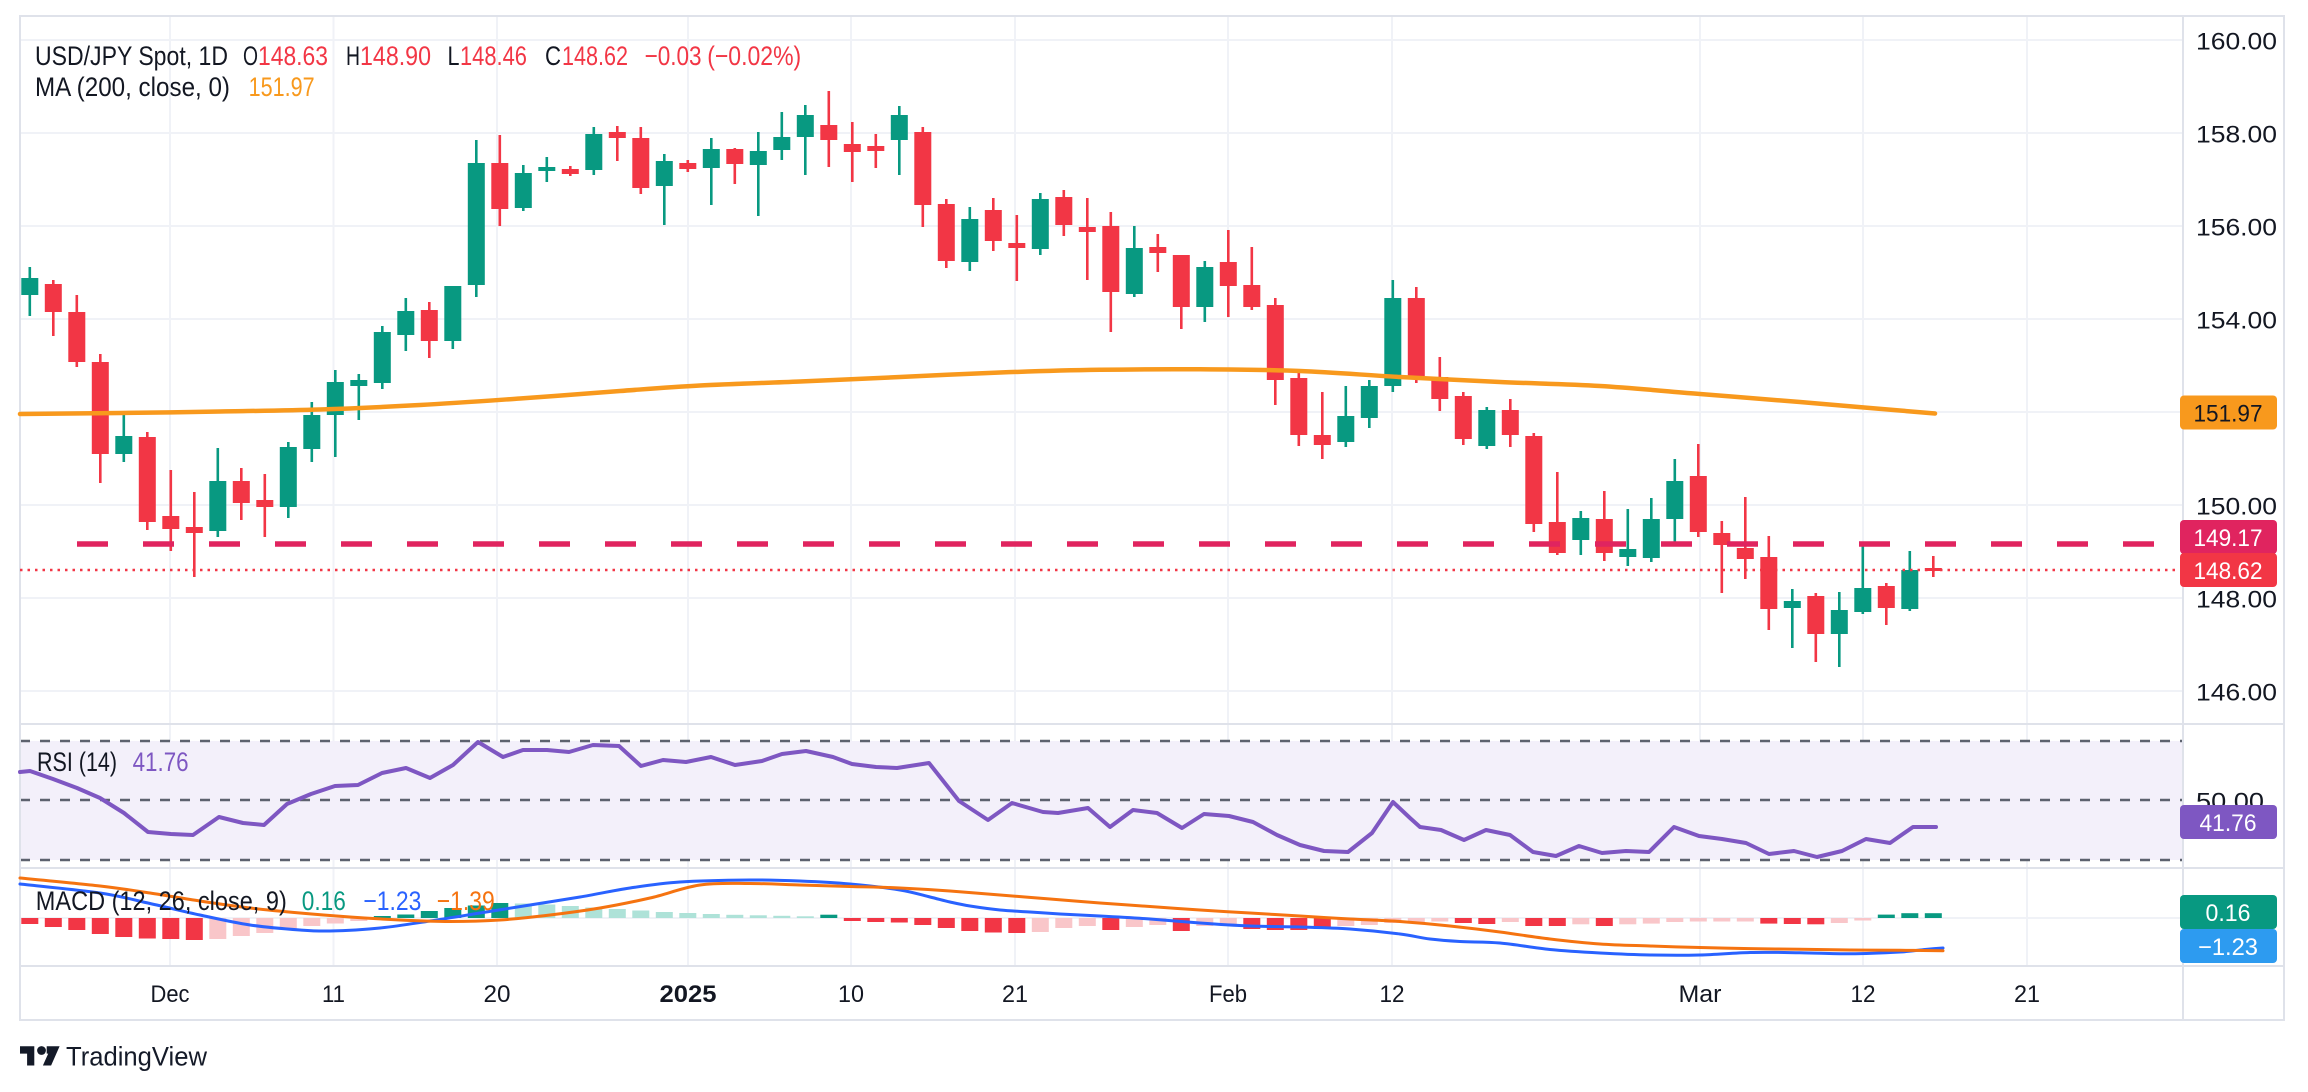 This screenshot has height=1092, width=2308. What do you see at coordinates (851, 994) in the screenshot?
I see `svg-text: 10` at bounding box center [851, 994].